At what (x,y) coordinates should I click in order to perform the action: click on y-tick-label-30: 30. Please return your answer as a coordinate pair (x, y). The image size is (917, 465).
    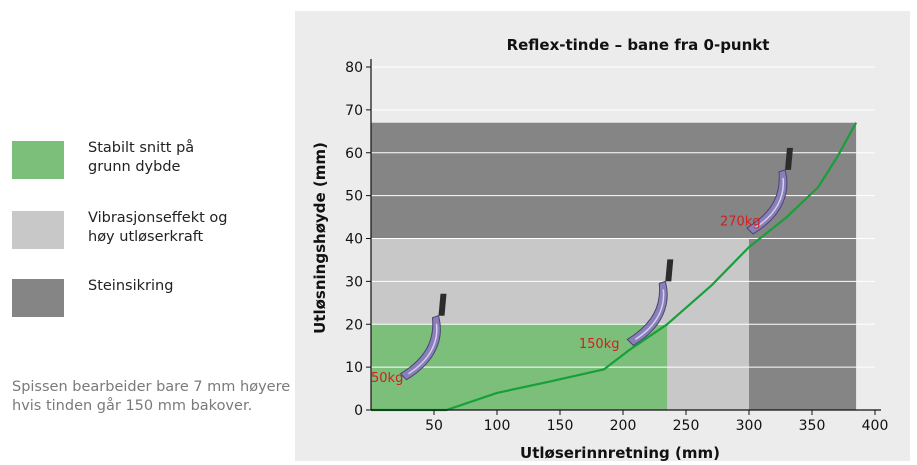
    Looking at the image, I should click on (354, 282).